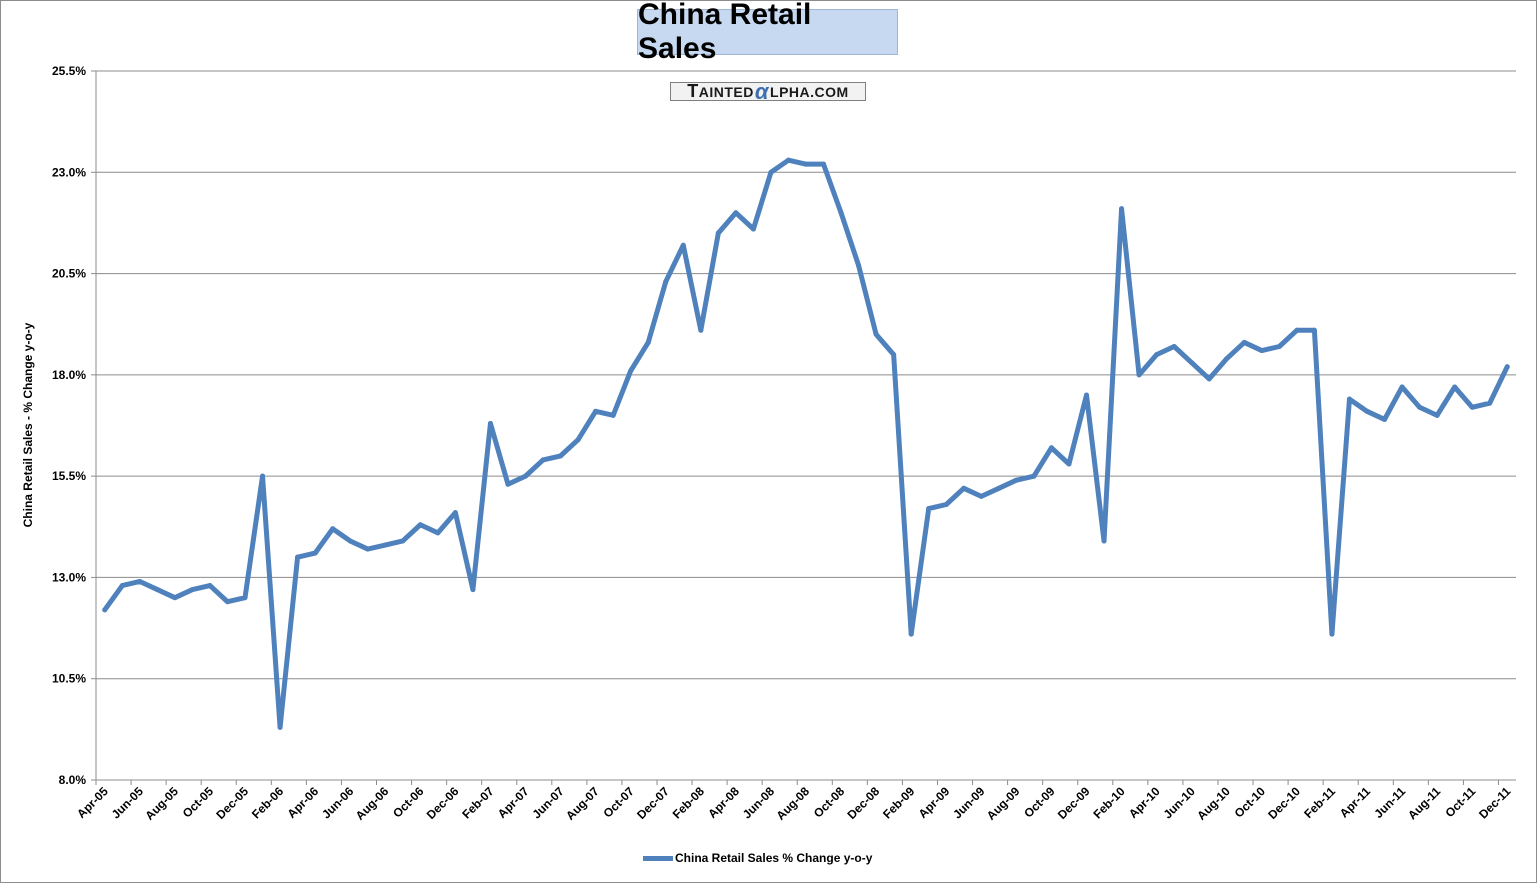 This screenshot has height=883, width=1537. I want to click on x-tick-label: Dec-08, so click(864, 803).